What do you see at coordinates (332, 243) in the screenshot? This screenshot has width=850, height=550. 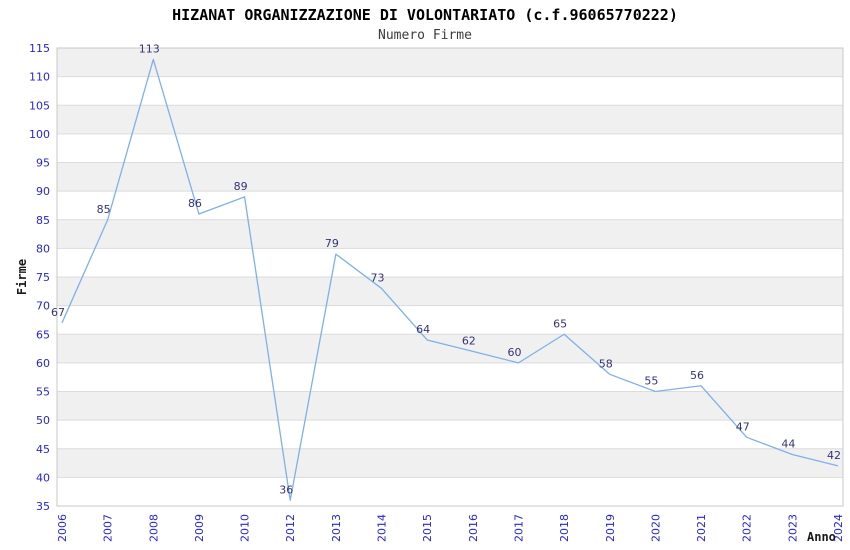 I see `data-point-label: 79` at bounding box center [332, 243].